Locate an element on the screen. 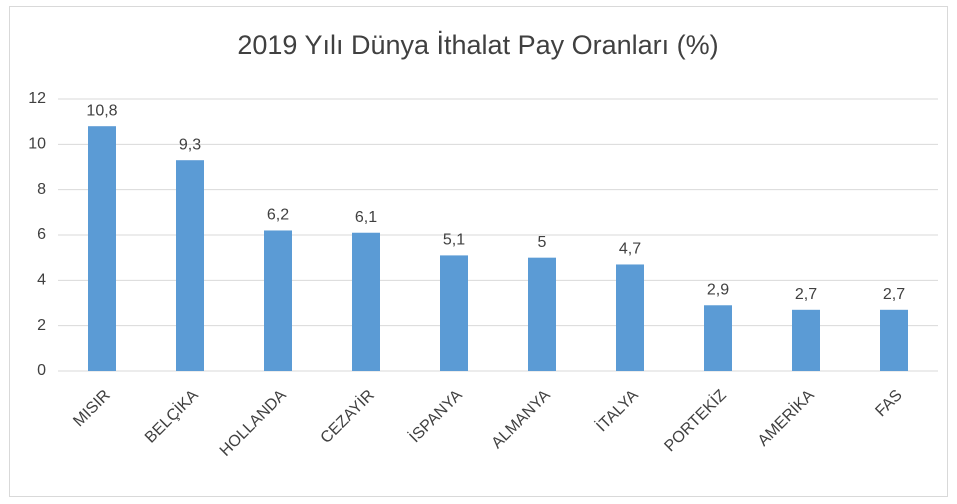  y-tick-label: 4 is located at coordinates (41, 280).